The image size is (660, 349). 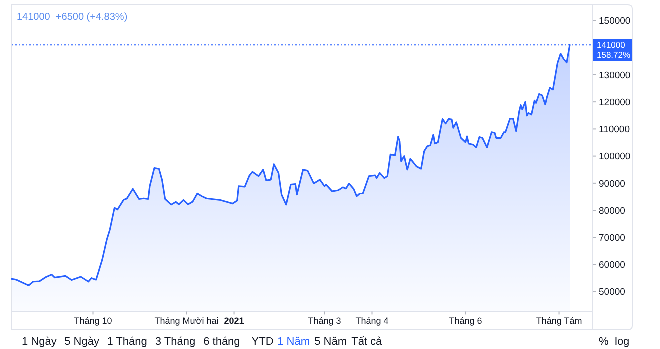 What do you see at coordinates (234, 321) in the screenshot?
I see `x-tick-label: 2021` at bounding box center [234, 321].